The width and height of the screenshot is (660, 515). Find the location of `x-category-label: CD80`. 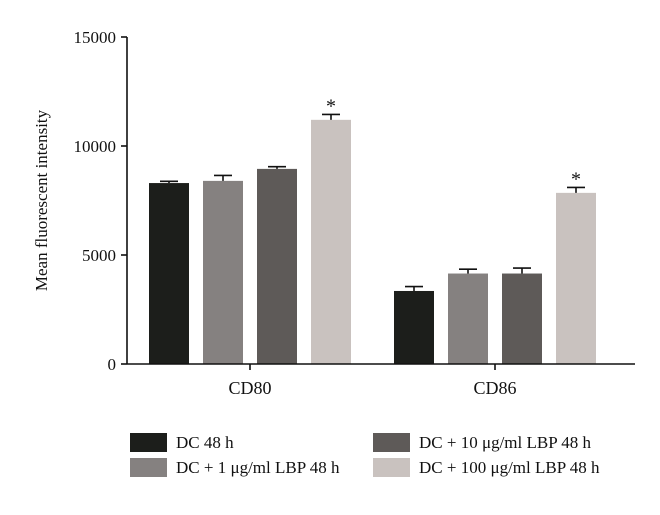

x-category-label: CD80 is located at coordinates (249, 388).